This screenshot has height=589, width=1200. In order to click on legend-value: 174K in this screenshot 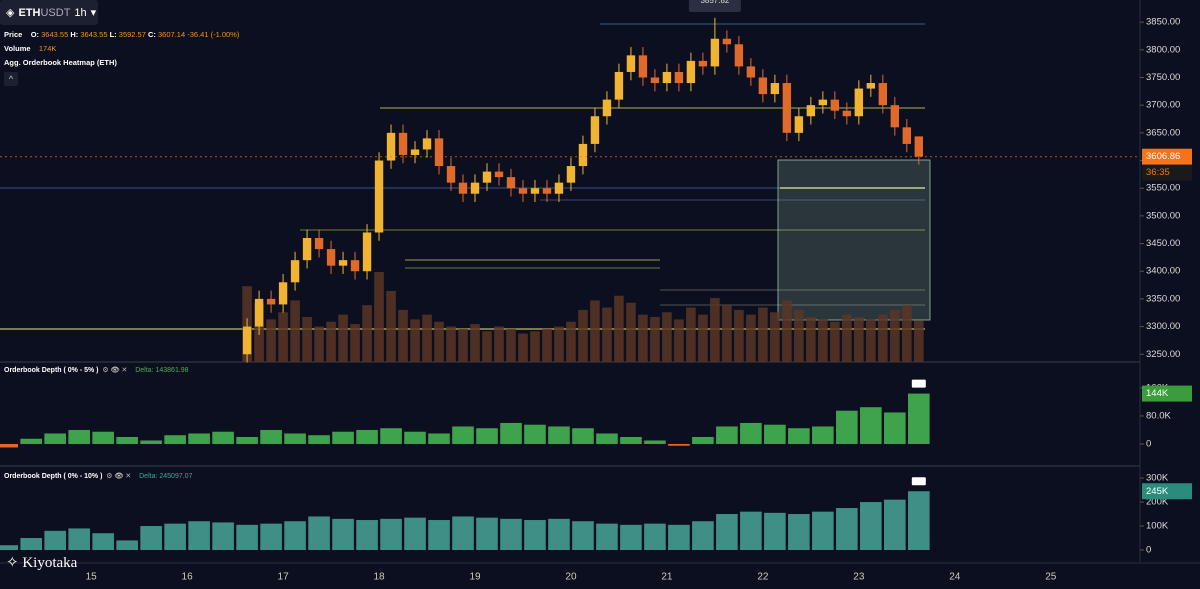, I will do `click(47, 48)`.